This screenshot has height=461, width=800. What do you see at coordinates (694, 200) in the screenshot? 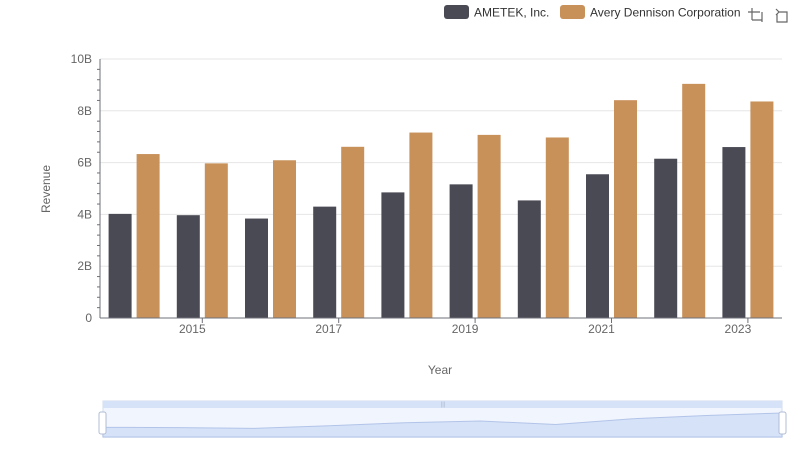
I see `bar-avery-2022` at bounding box center [694, 200].